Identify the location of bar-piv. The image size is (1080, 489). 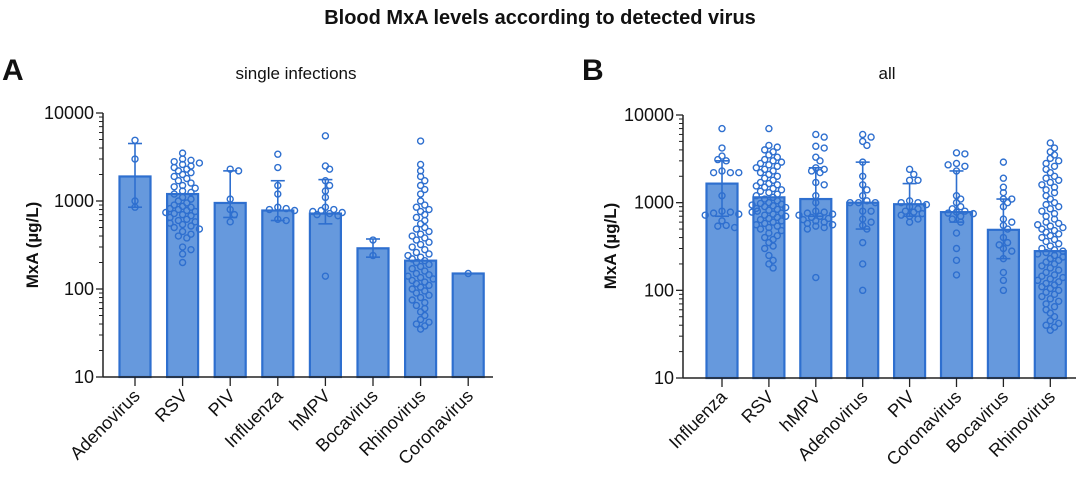
(909, 291).